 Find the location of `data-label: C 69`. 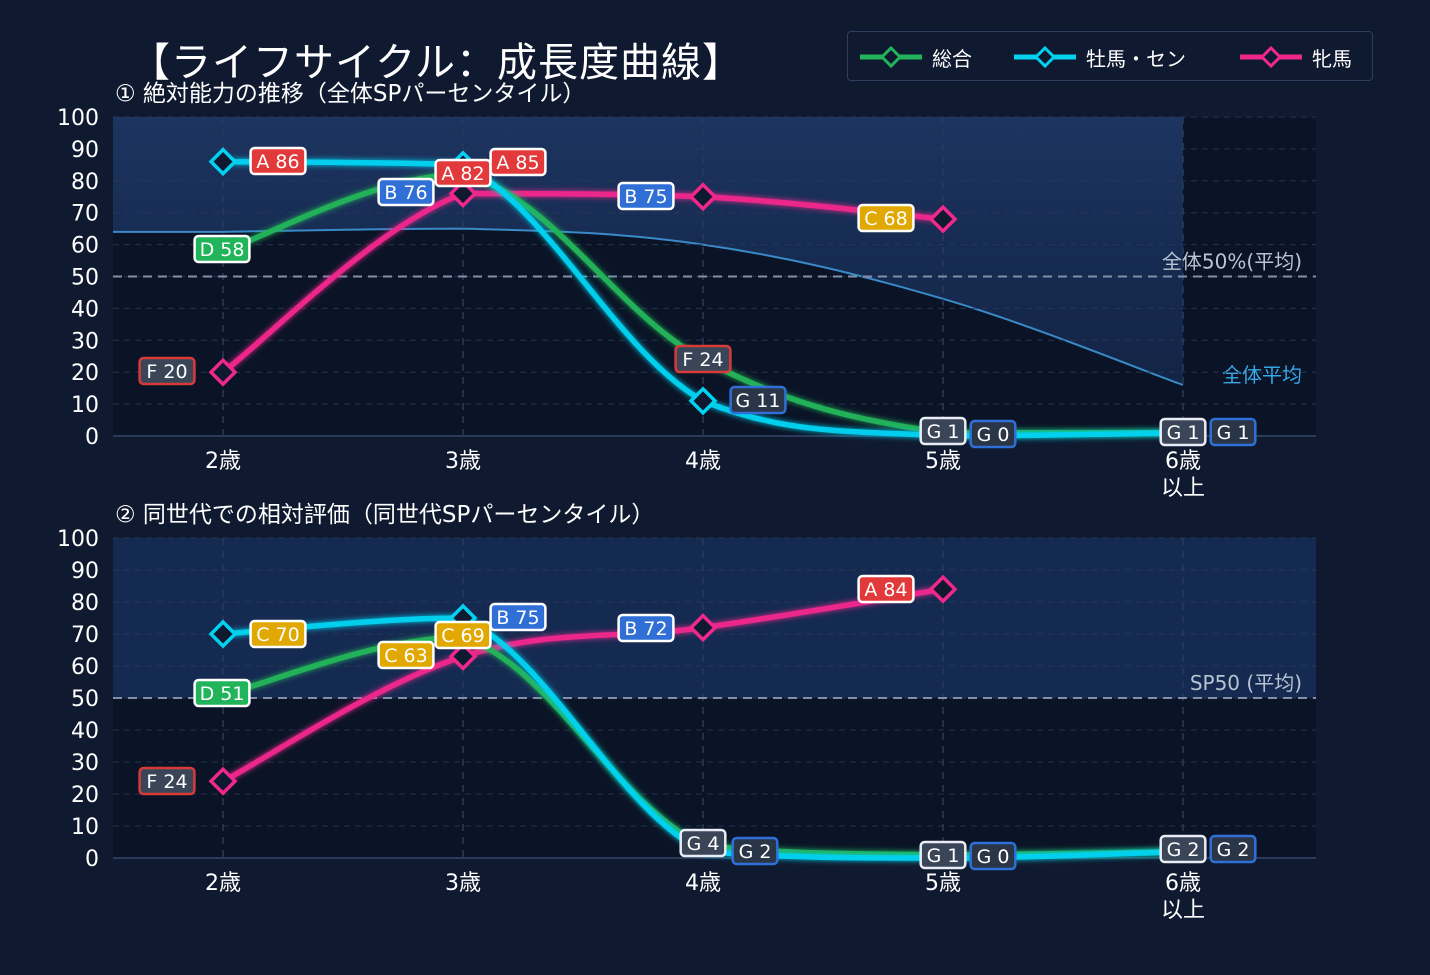

data-label: C 69 is located at coordinates (463, 635).